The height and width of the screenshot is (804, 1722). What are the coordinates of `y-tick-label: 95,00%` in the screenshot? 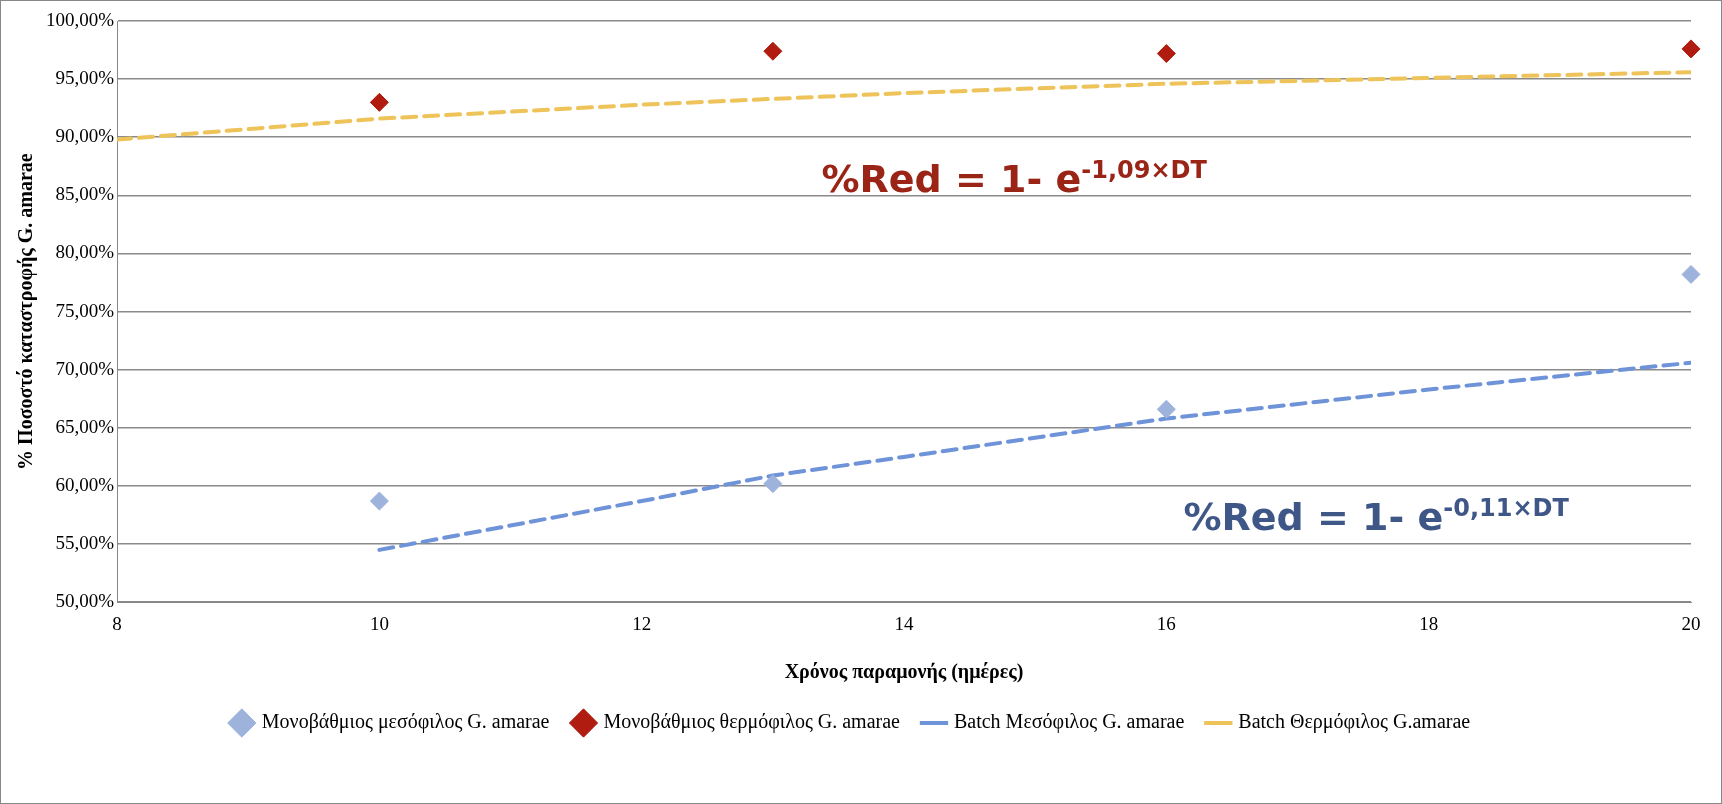 It's located at (85, 78).